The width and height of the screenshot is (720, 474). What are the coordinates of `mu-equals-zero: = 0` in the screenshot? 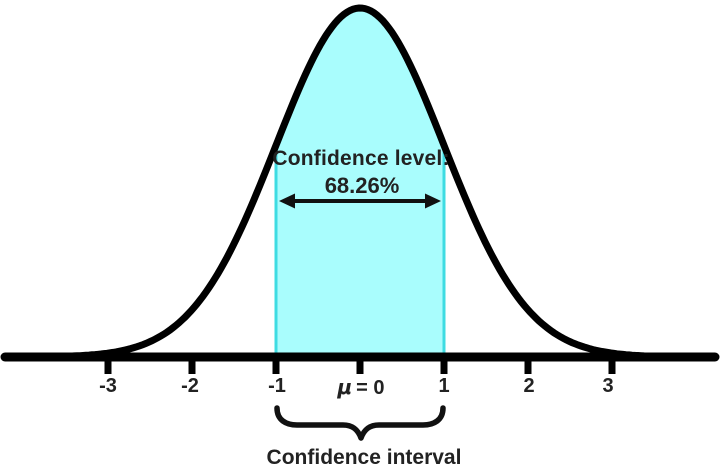 It's located at (370, 388).